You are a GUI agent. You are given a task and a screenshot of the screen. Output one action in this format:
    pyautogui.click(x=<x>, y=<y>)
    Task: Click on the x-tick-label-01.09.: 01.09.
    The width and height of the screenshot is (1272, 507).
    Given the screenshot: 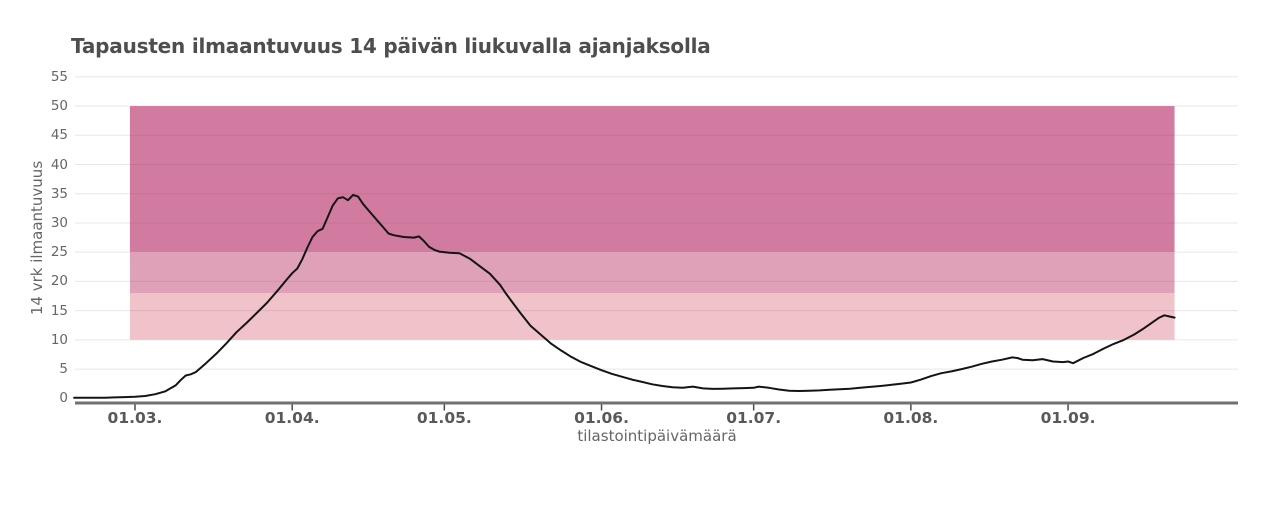 What is the action you would take?
    pyautogui.click(x=1068, y=418)
    